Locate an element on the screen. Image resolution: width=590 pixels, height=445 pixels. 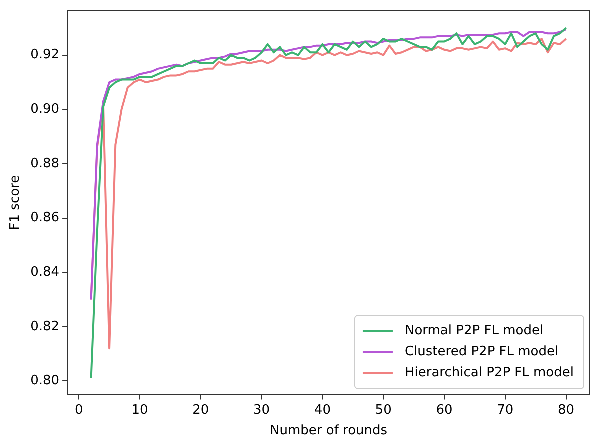
x-tick-label: 10 is located at coordinates (140, 410).